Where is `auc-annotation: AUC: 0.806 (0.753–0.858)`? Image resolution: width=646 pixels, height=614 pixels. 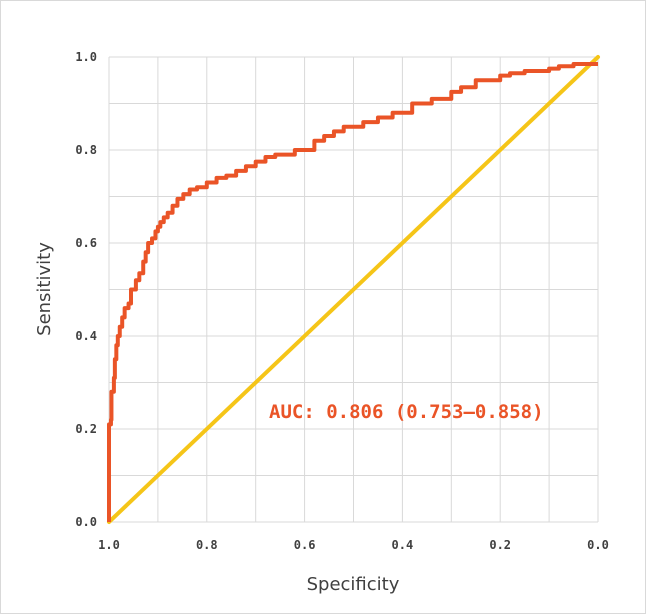 auc-annotation: AUC: 0.806 (0.753–0.858) is located at coordinates (406, 412).